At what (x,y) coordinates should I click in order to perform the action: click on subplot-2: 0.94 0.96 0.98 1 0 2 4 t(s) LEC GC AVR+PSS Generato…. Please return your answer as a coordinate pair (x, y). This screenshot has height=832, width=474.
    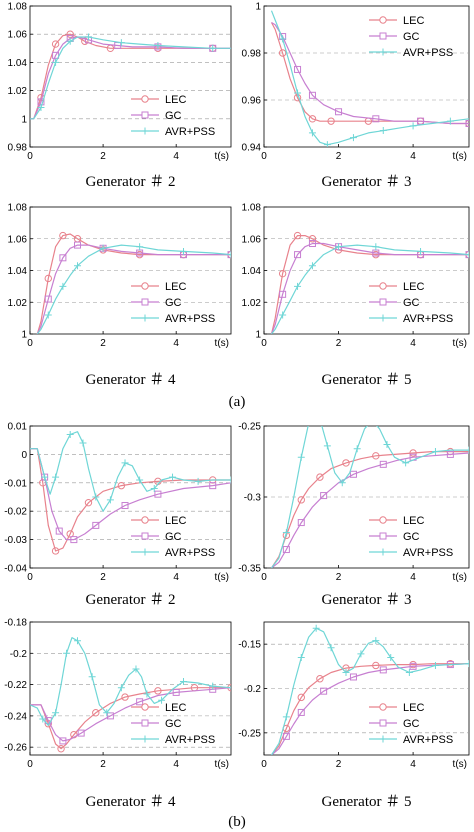
    Looking at the image, I should click on (356, 96).